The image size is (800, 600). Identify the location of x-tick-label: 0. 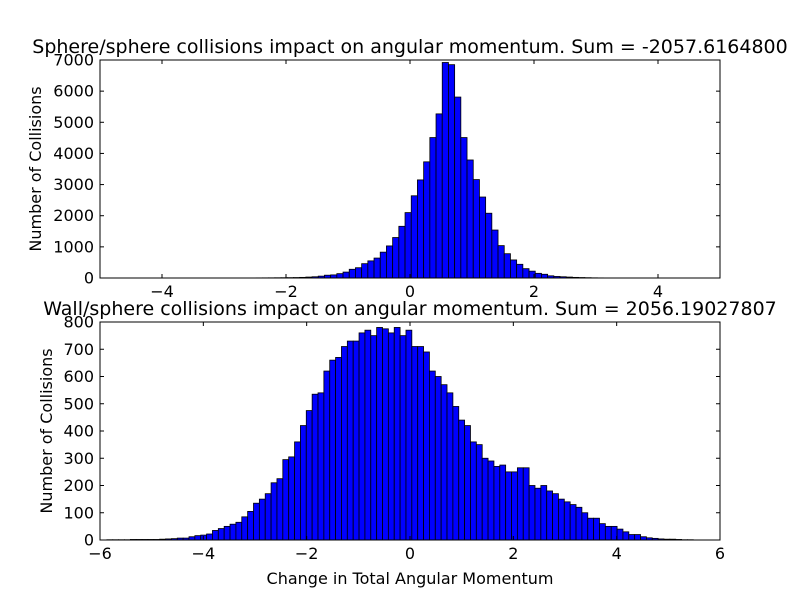
(410, 553).